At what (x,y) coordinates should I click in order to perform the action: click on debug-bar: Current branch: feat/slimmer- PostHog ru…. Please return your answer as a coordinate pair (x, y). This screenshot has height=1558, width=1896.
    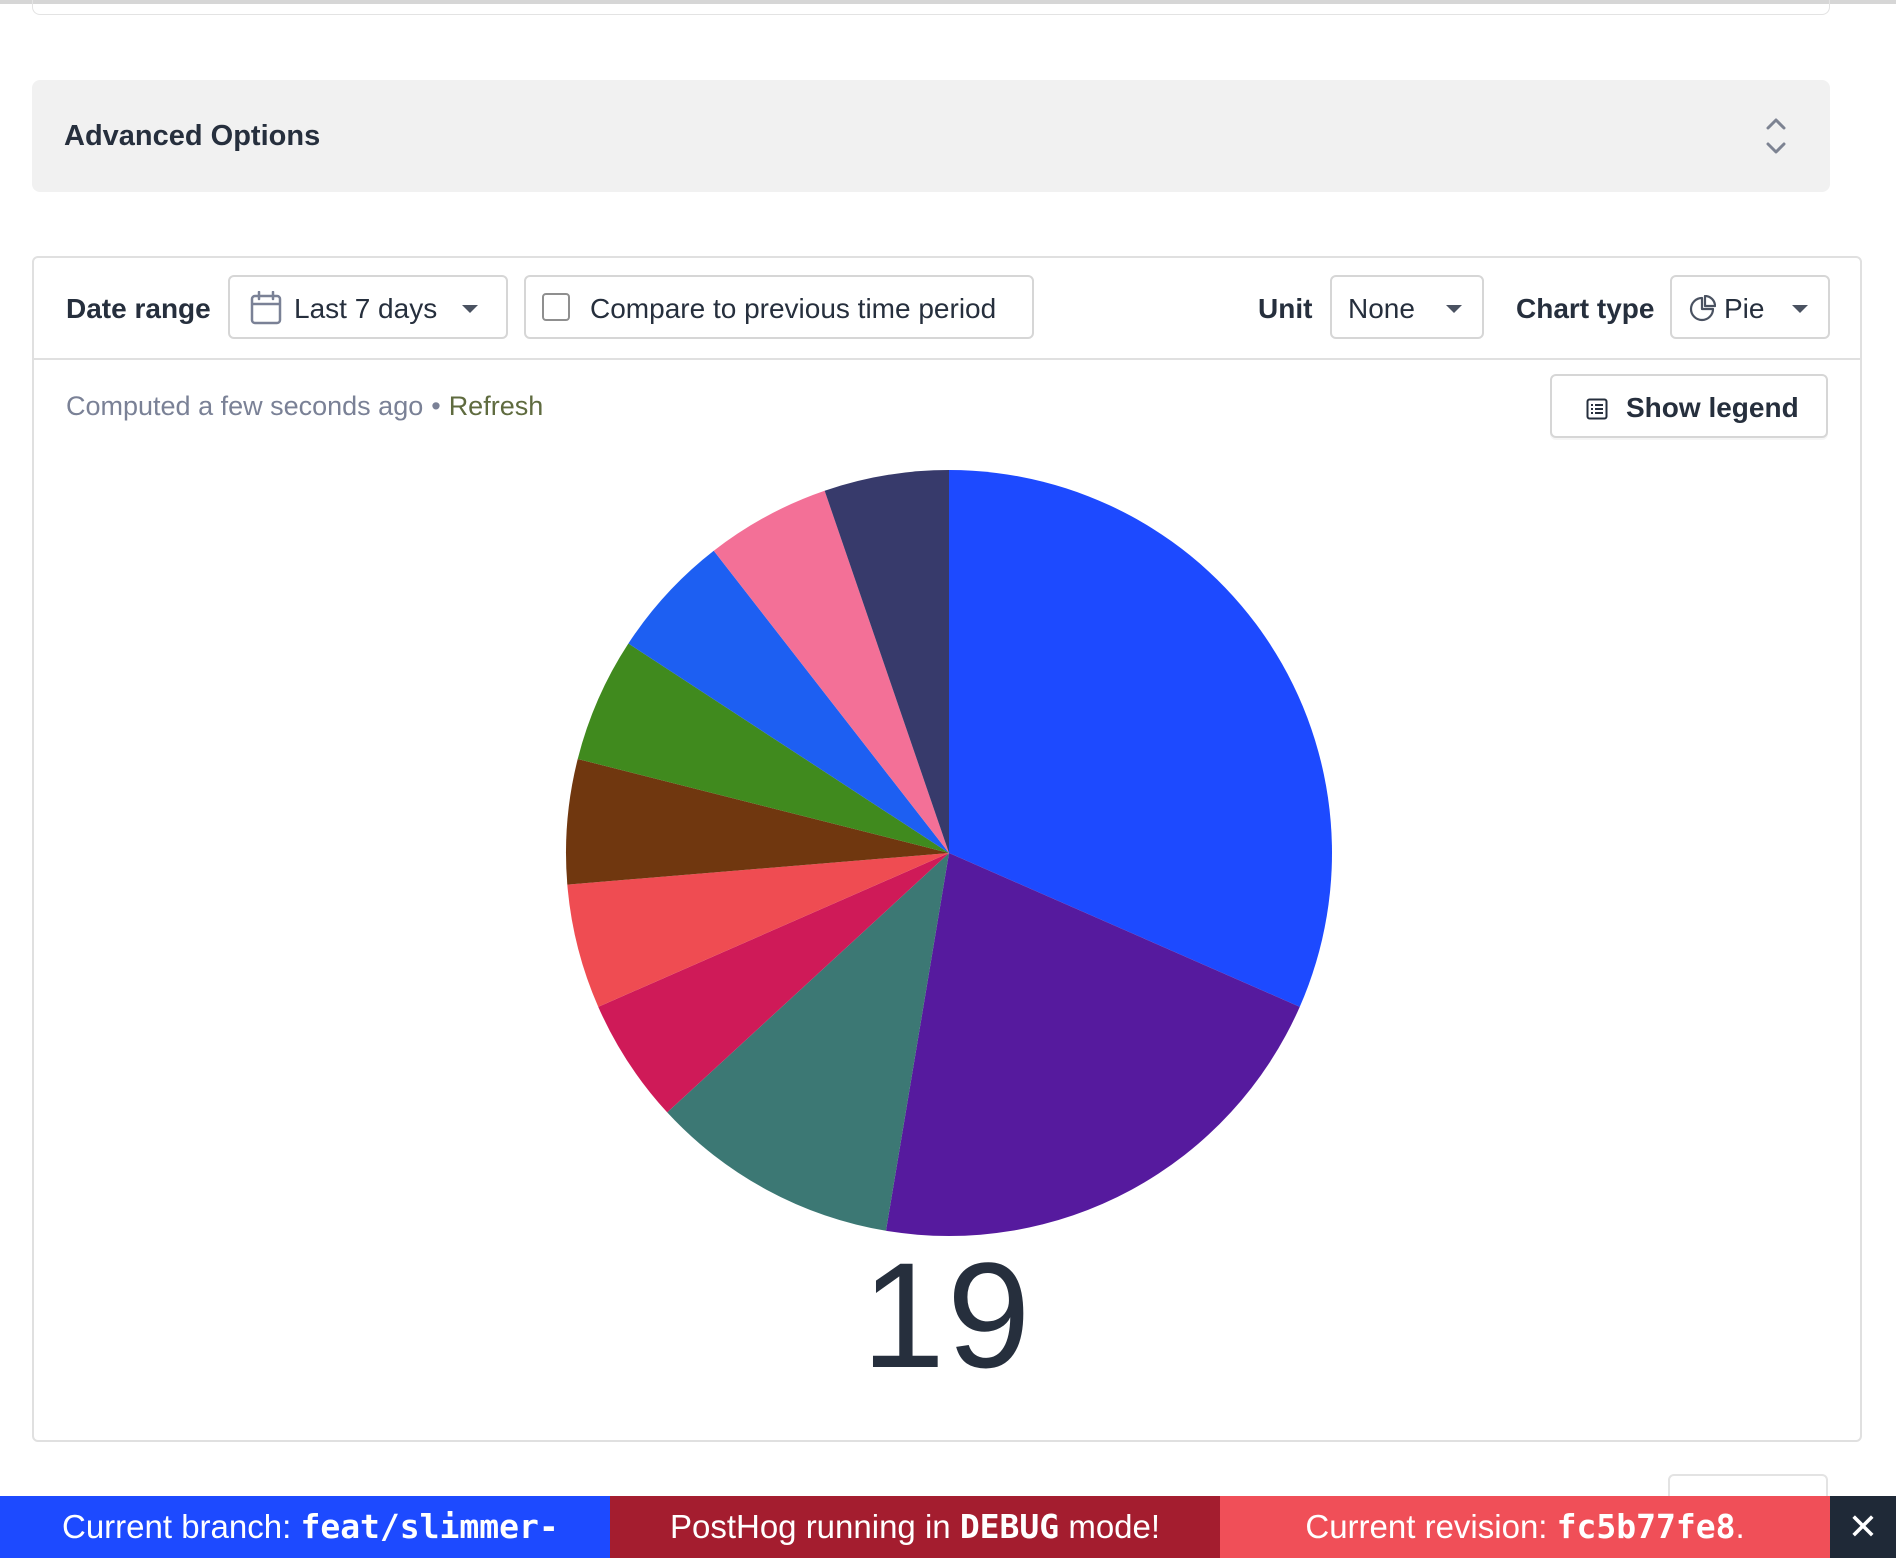
    Looking at the image, I should click on (948, 1527).